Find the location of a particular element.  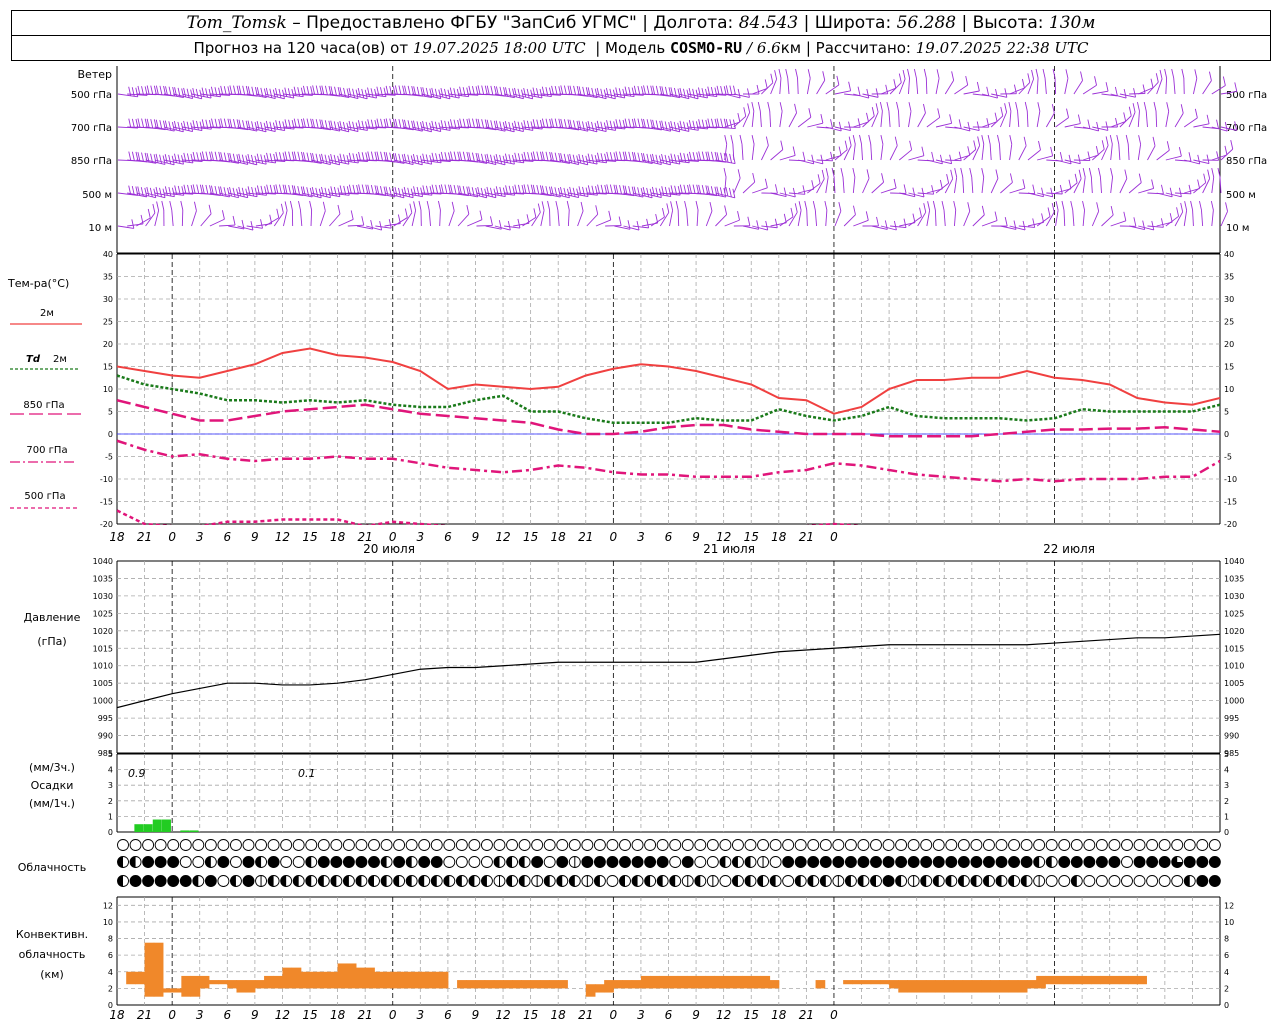

hour-label-bottom: 0 is located at coordinates (393, 1015).